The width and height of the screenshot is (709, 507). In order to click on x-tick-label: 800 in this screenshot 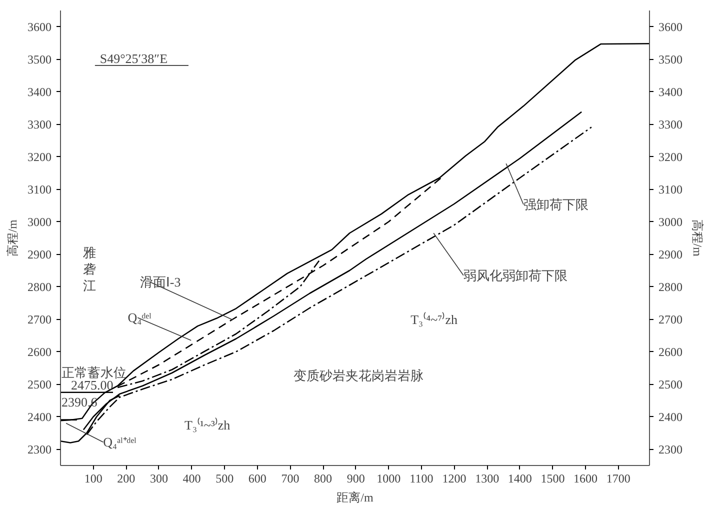, I will do `click(323, 479)`.